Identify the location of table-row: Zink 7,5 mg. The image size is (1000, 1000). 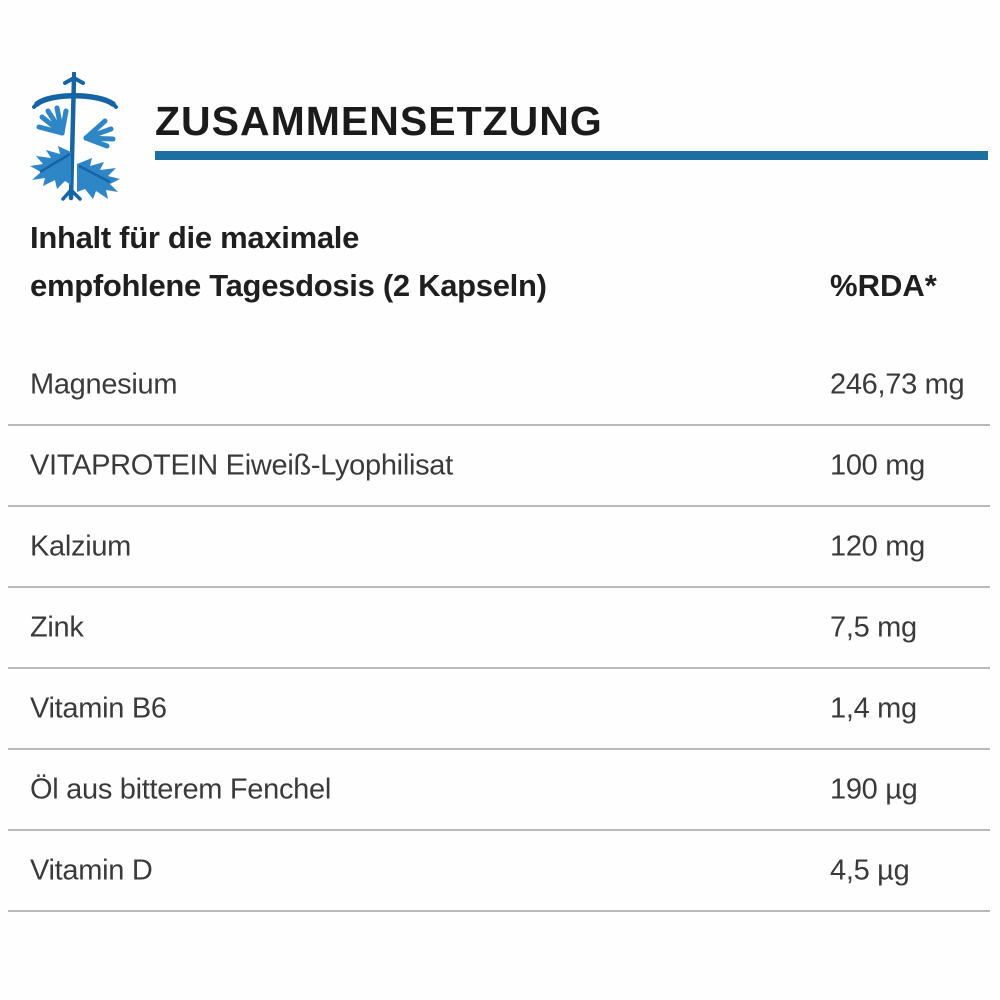
(499, 628).